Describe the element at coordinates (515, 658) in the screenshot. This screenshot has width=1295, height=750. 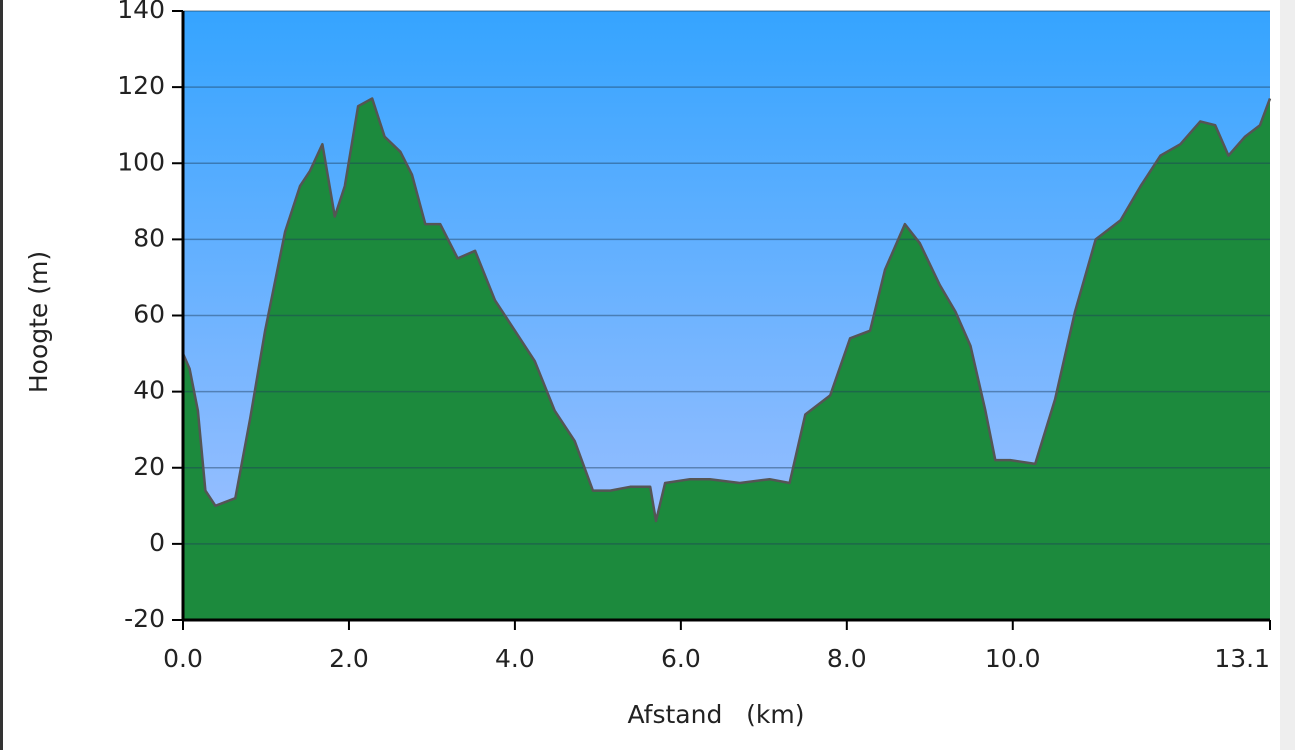
I see `x-tick-label: 4.0` at that location.